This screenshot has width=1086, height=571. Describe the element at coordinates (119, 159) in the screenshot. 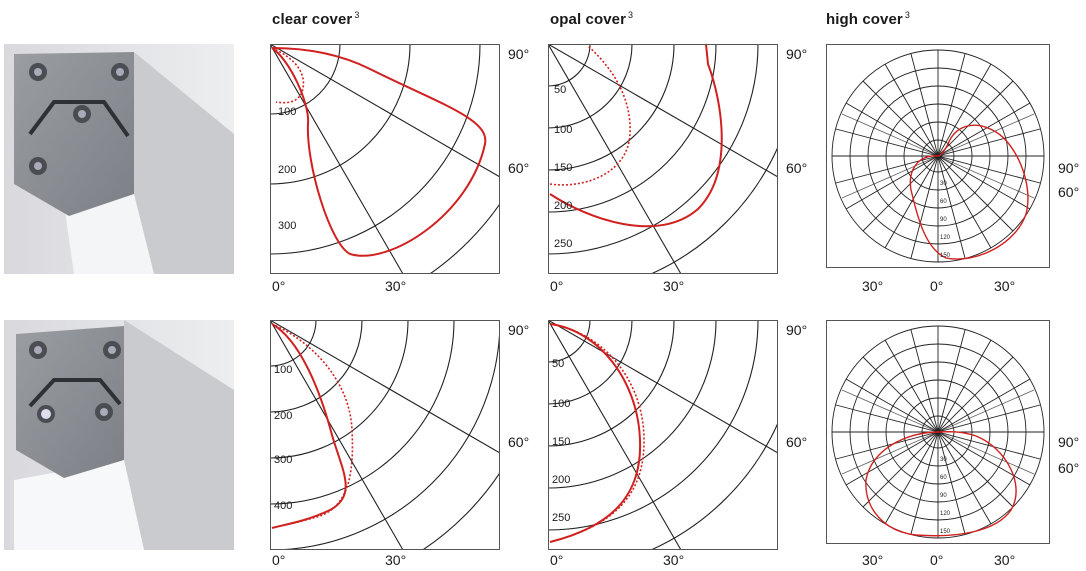

I see `product-photo-top` at that location.